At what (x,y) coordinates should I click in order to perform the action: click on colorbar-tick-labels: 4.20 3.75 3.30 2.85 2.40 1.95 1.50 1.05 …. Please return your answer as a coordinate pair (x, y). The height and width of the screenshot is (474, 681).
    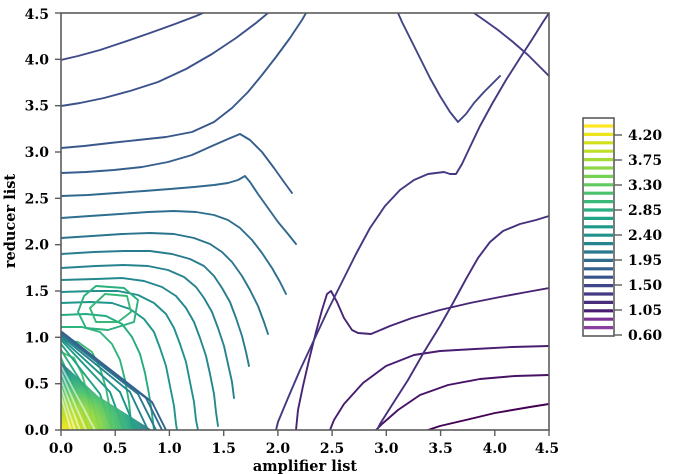
    Looking at the image, I should click on (645, 236).